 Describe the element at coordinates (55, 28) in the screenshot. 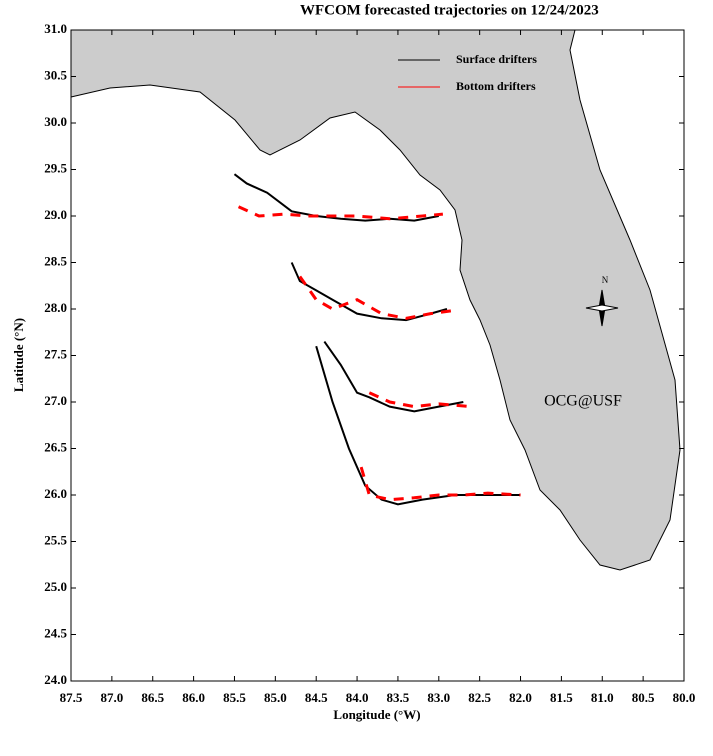

I see `y-tick-label: 31.0` at that location.